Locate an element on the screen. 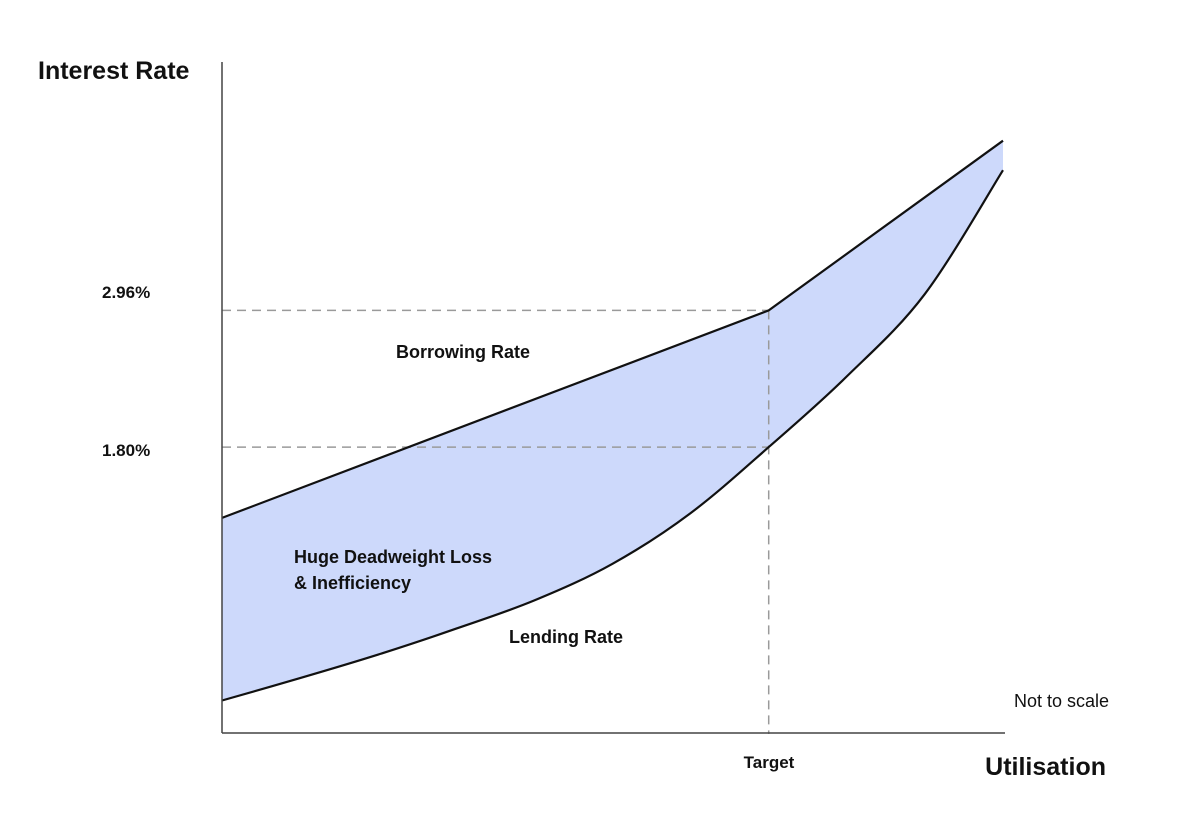 Image resolution: width=1186 pixels, height=840 pixels. x-axis-title: Utilisation is located at coordinates (1045, 767).